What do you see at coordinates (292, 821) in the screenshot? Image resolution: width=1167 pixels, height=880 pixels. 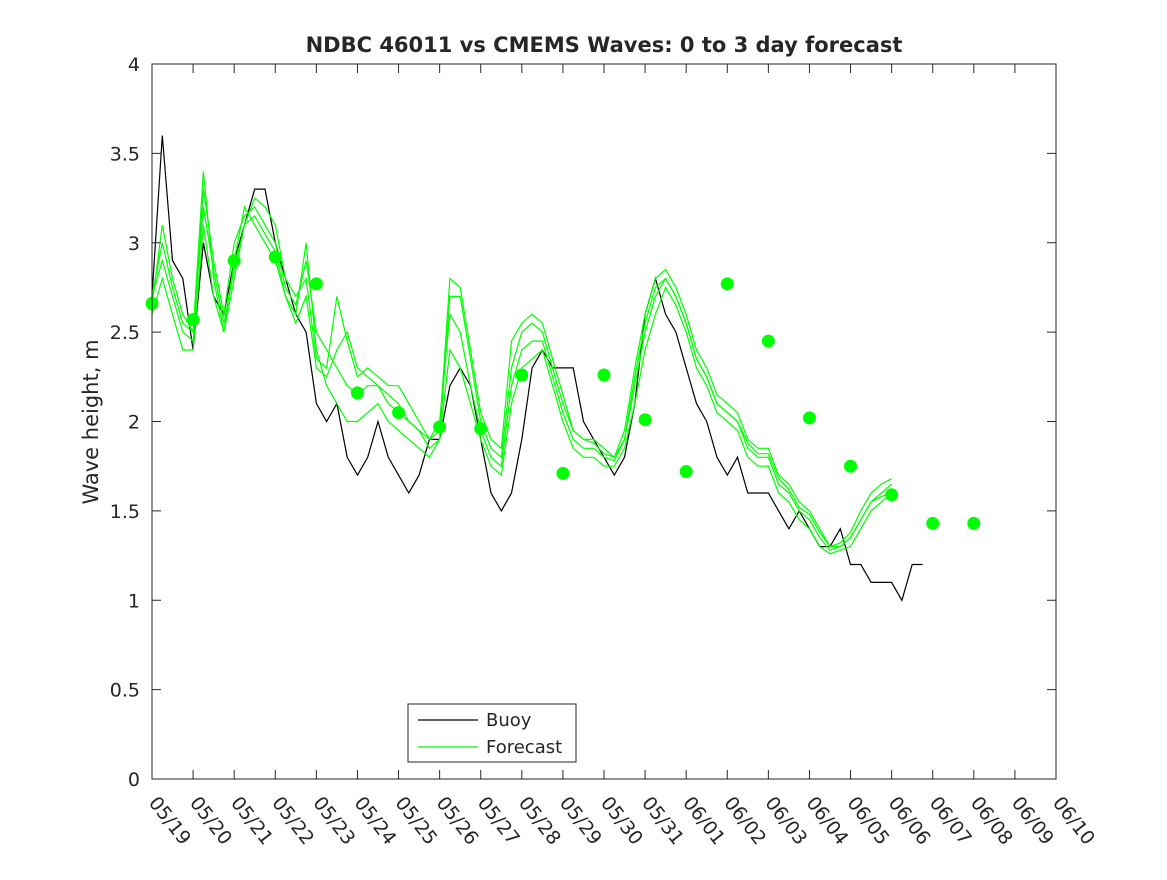 I see `x-tick-label: 05/22` at bounding box center [292, 821].